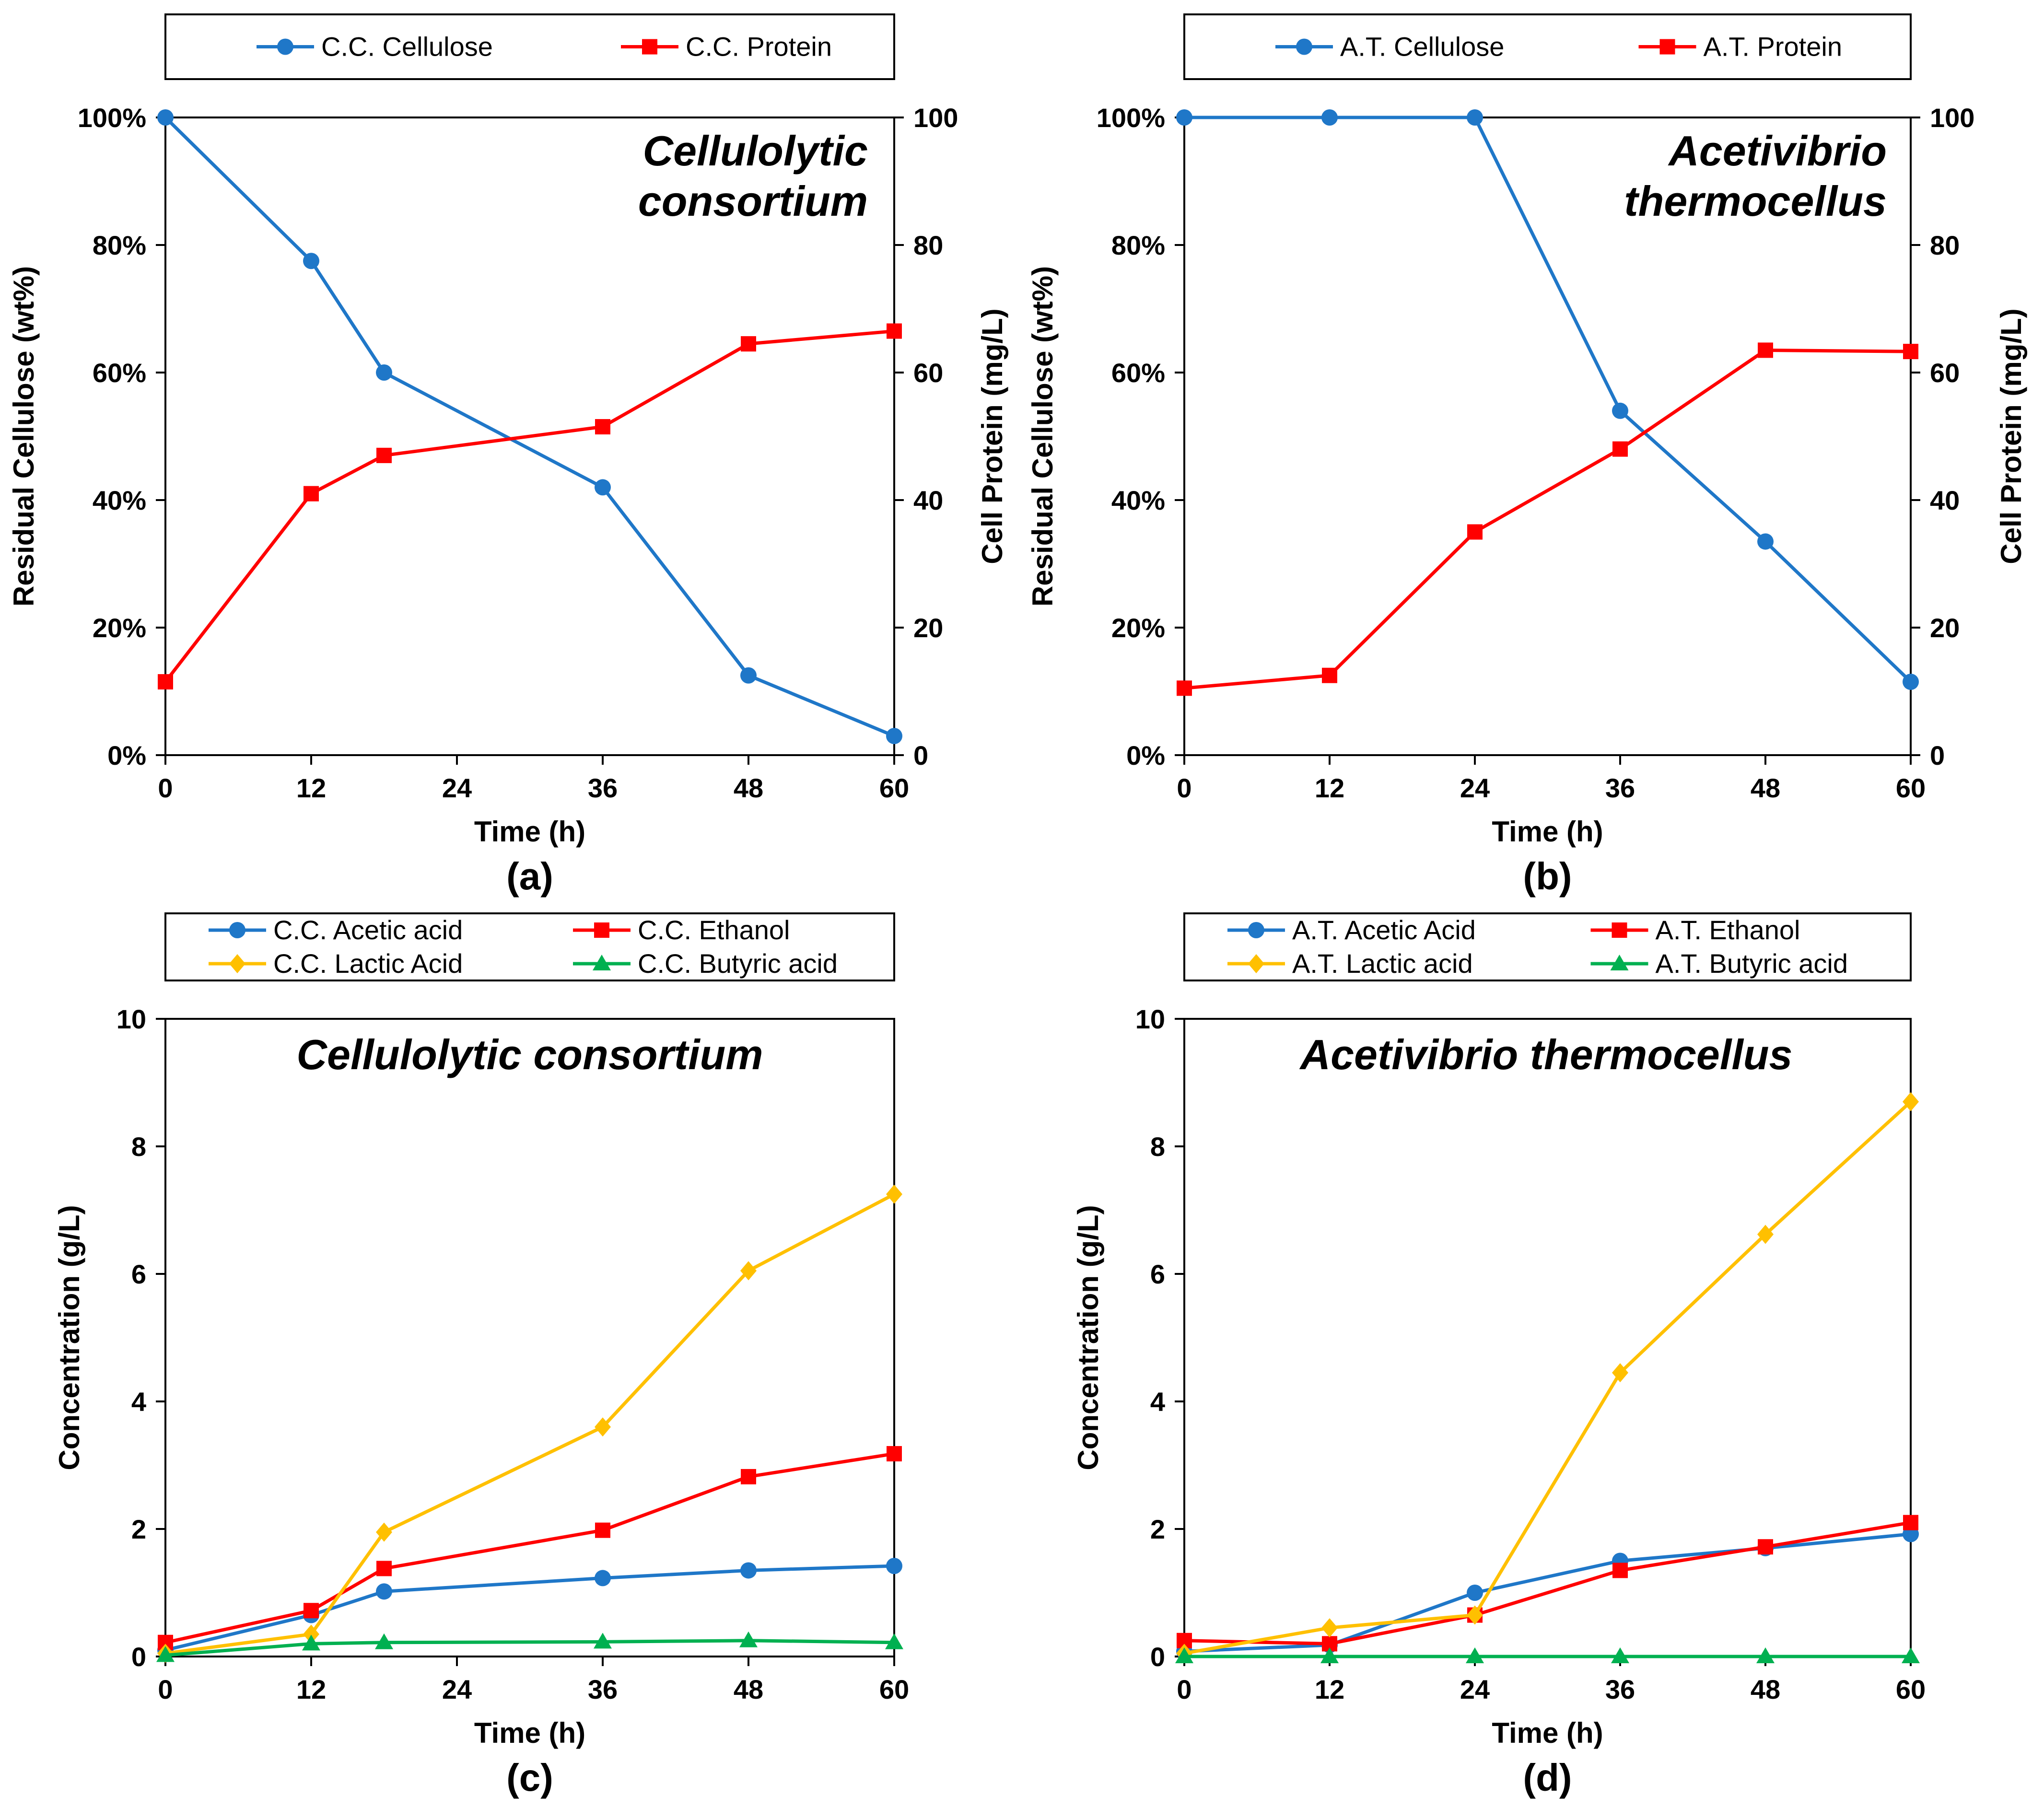 The width and height of the screenshot is (2044, 1820). What do you see at coordinates (705, 963) in the screenshot?
I see `legend-entry: C.C. Butyric acid` at bounding box center [705, 963].